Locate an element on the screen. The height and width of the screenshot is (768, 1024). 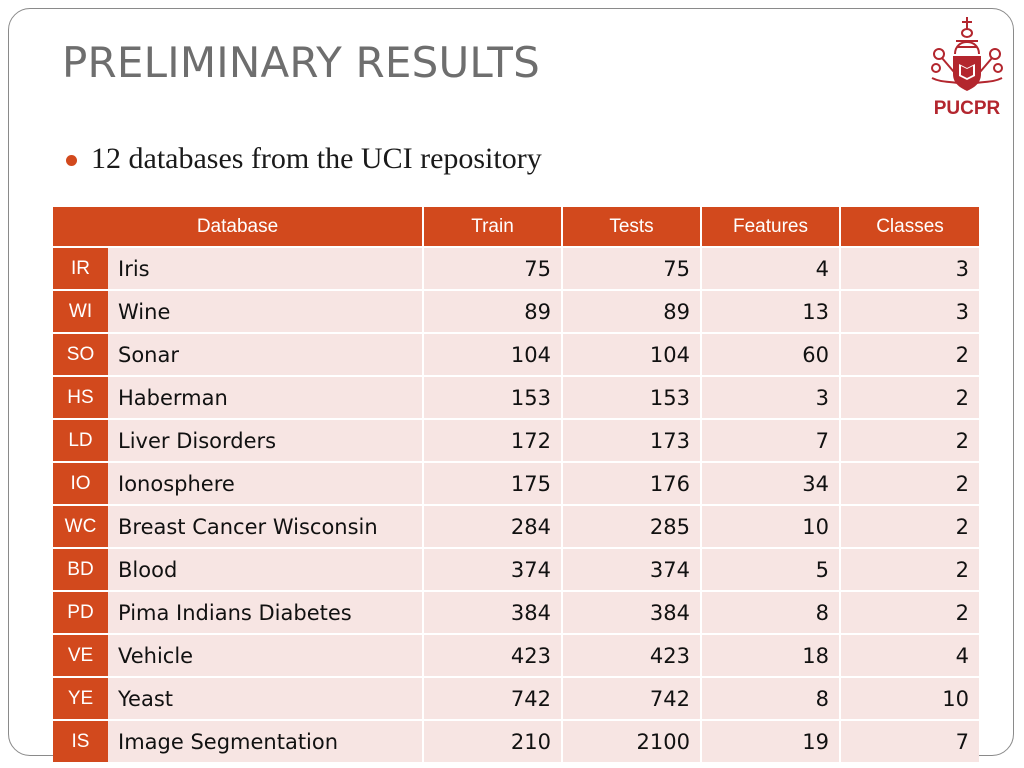
cell-features: 7 is located at coordinates (770, 440).